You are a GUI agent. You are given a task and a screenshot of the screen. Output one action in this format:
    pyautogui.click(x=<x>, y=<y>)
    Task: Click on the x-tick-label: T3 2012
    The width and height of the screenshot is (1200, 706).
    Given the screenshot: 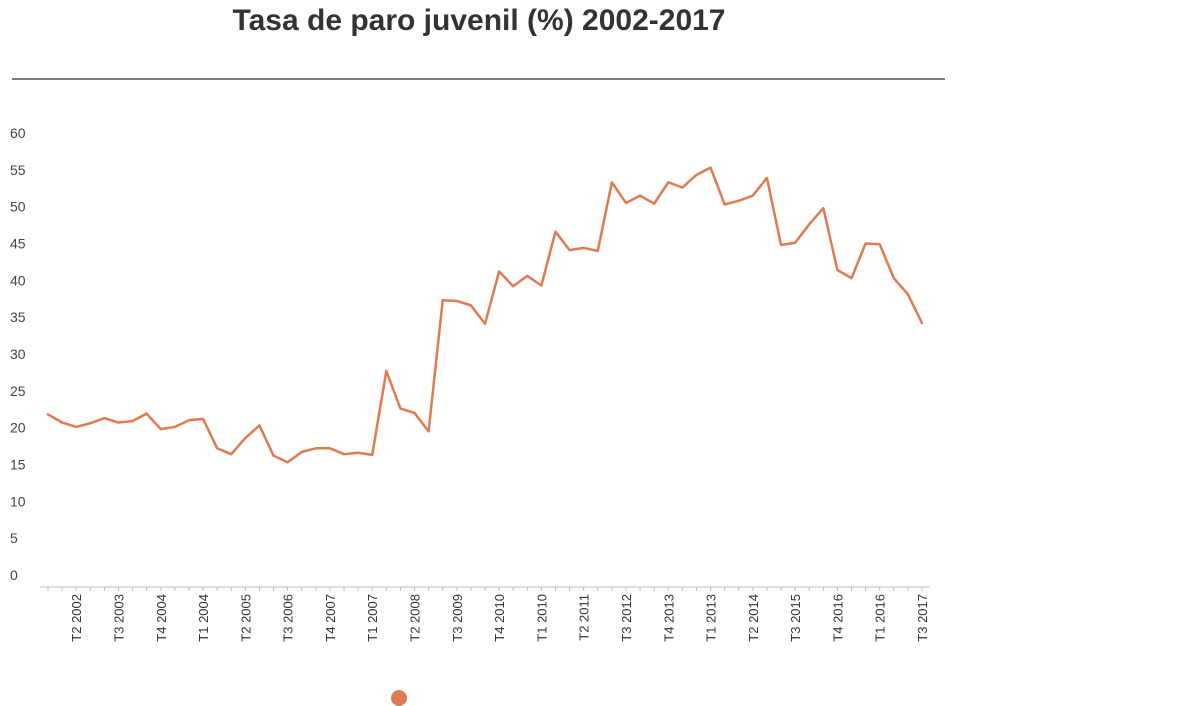 What is the action you would take?
    pyautogui.click(x=626, y=618)
    